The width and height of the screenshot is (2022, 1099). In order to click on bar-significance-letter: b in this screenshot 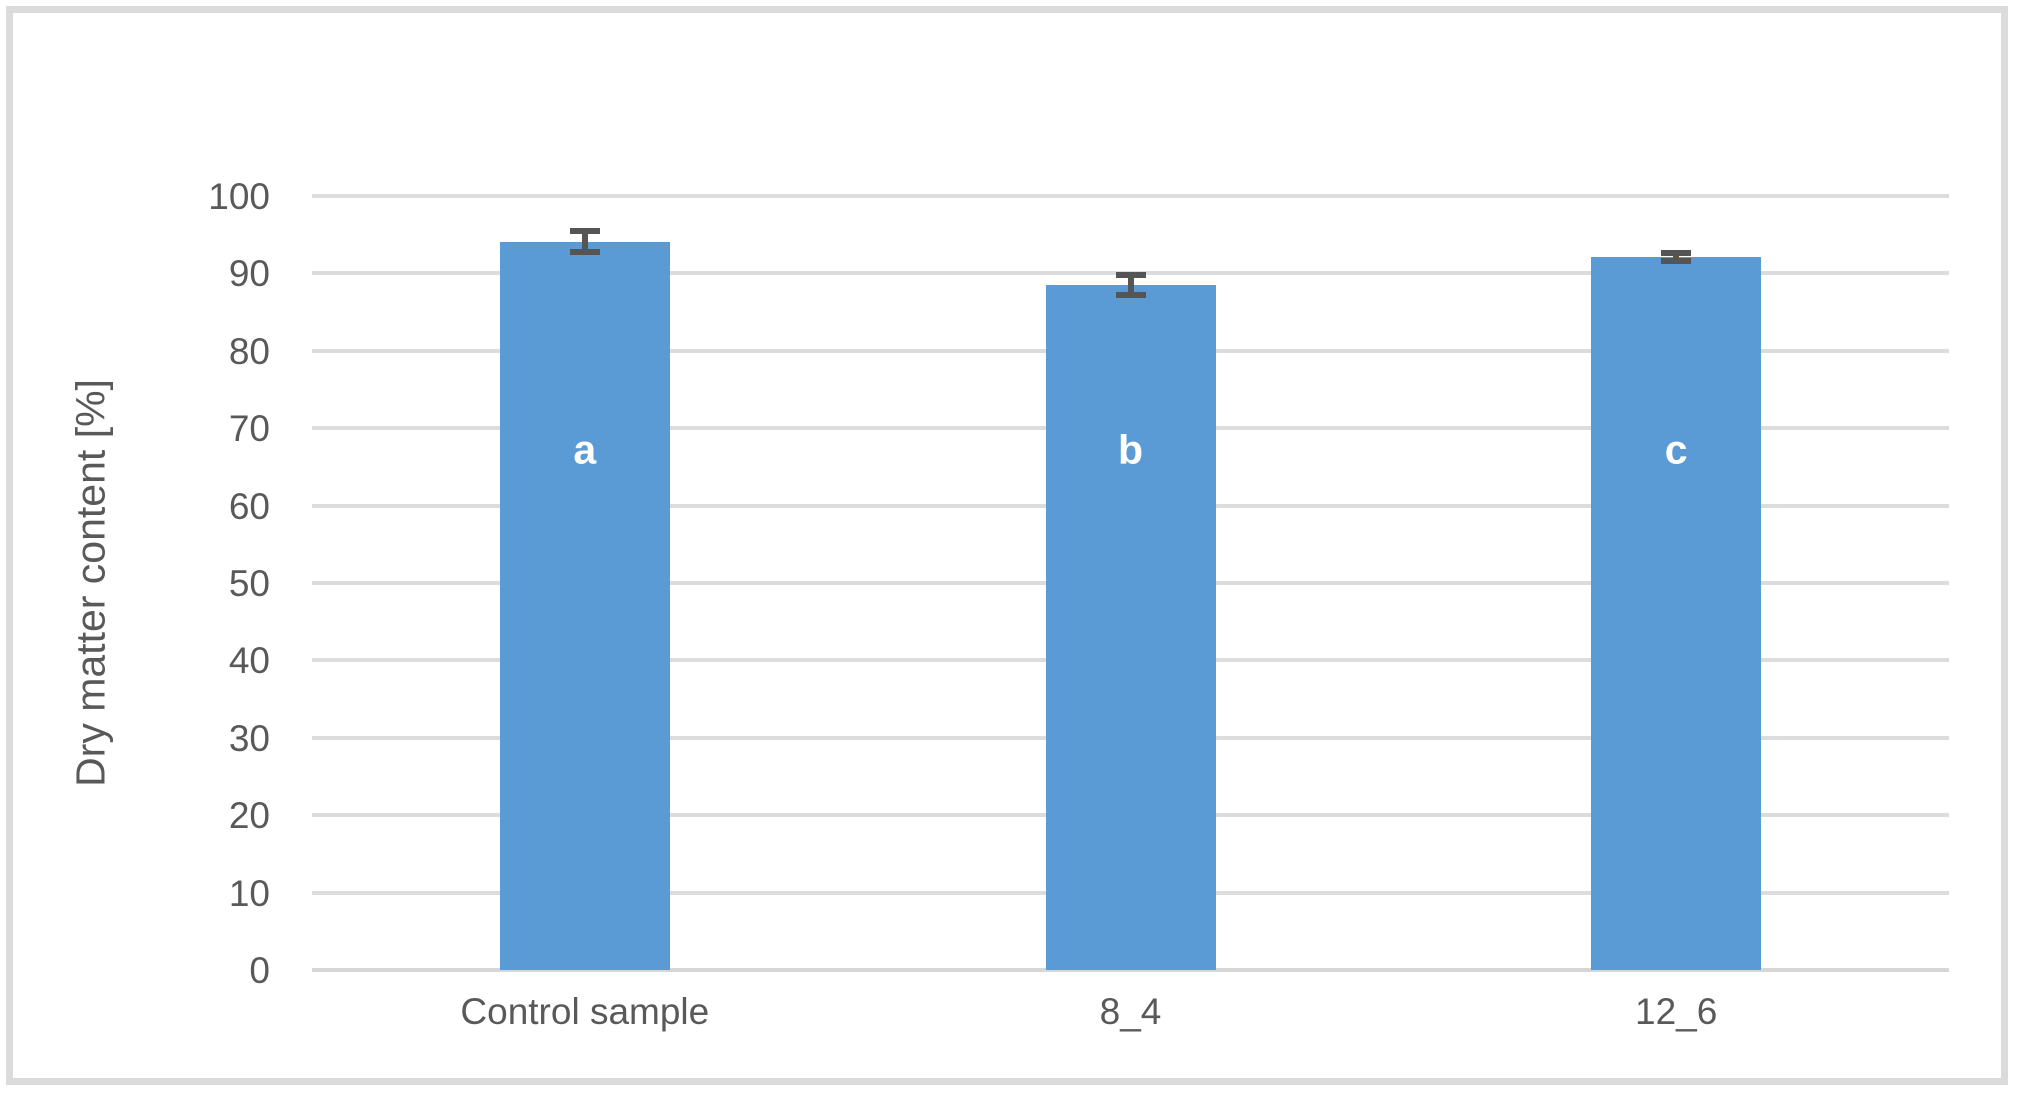, I will do `click(1130, 449)`.